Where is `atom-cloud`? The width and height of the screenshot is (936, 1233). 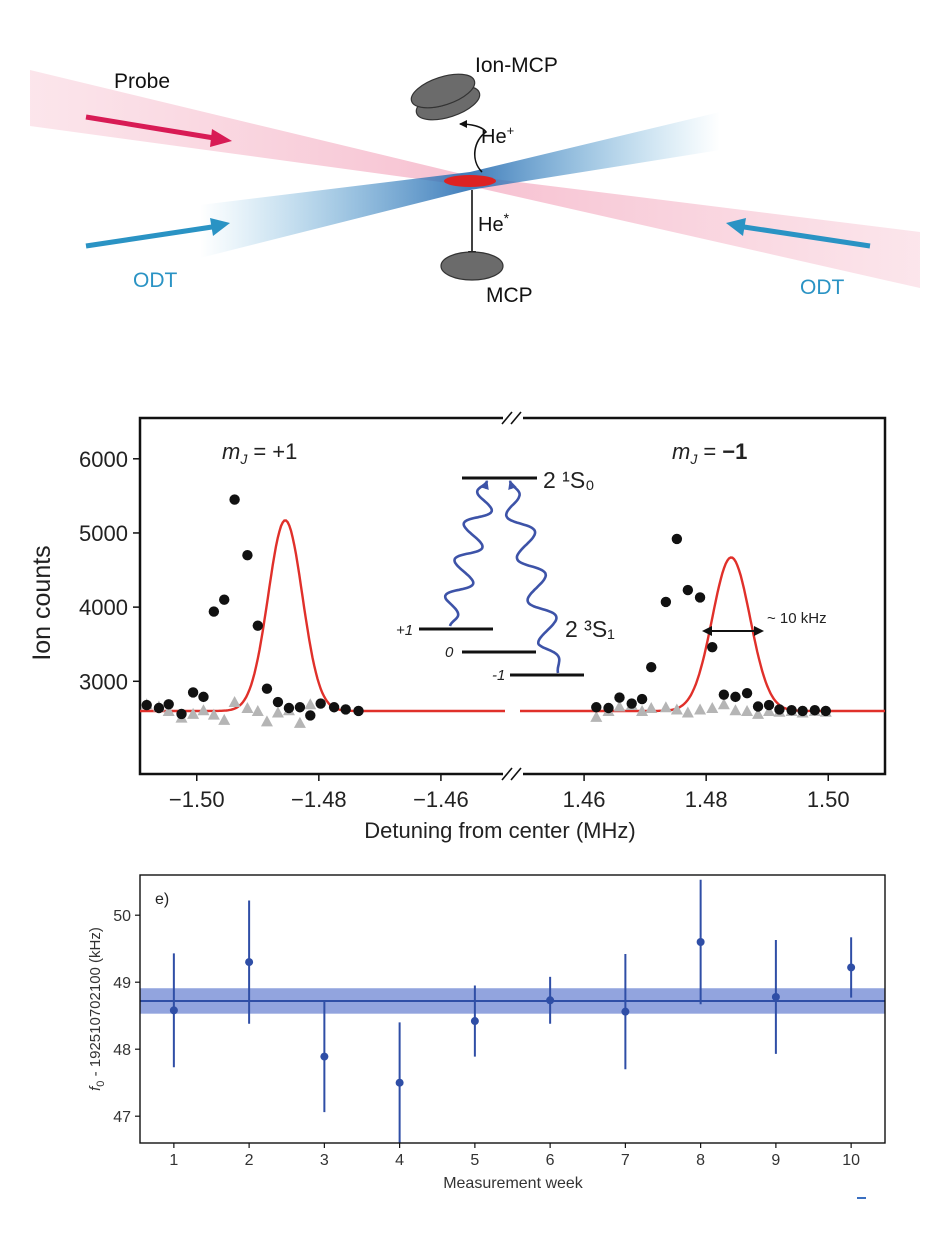
atom-cloud is located at coordinates (470, 181).